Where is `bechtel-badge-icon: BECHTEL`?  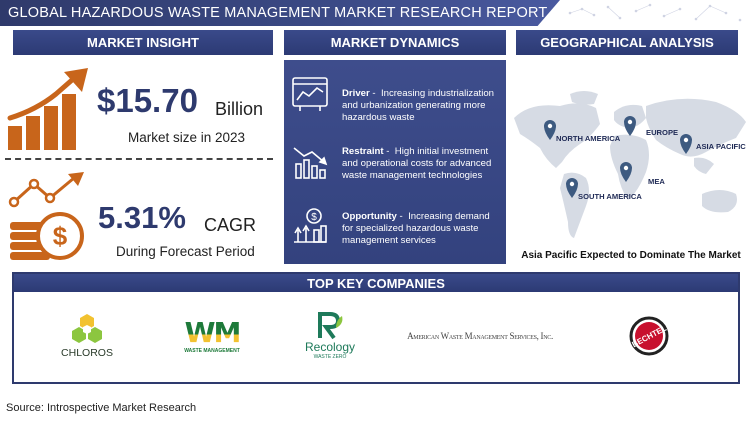 bechtel-badge-icon: BECHTEL is located at coordinates (649, 336).